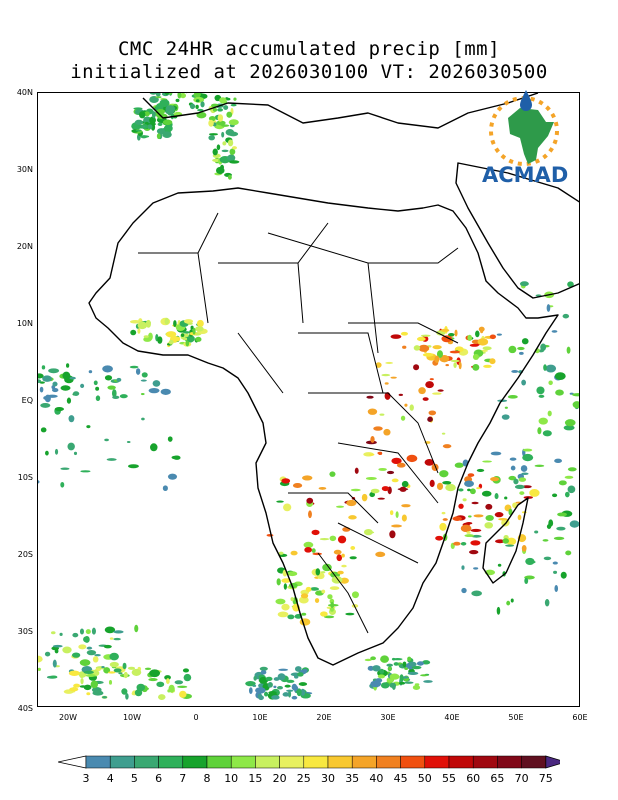 This screenshot has height=800, width=618. What do you see at coordinates (505, 540) in the screenshot?
I see `madagascar-coastline` at bounding box center [505, 540].